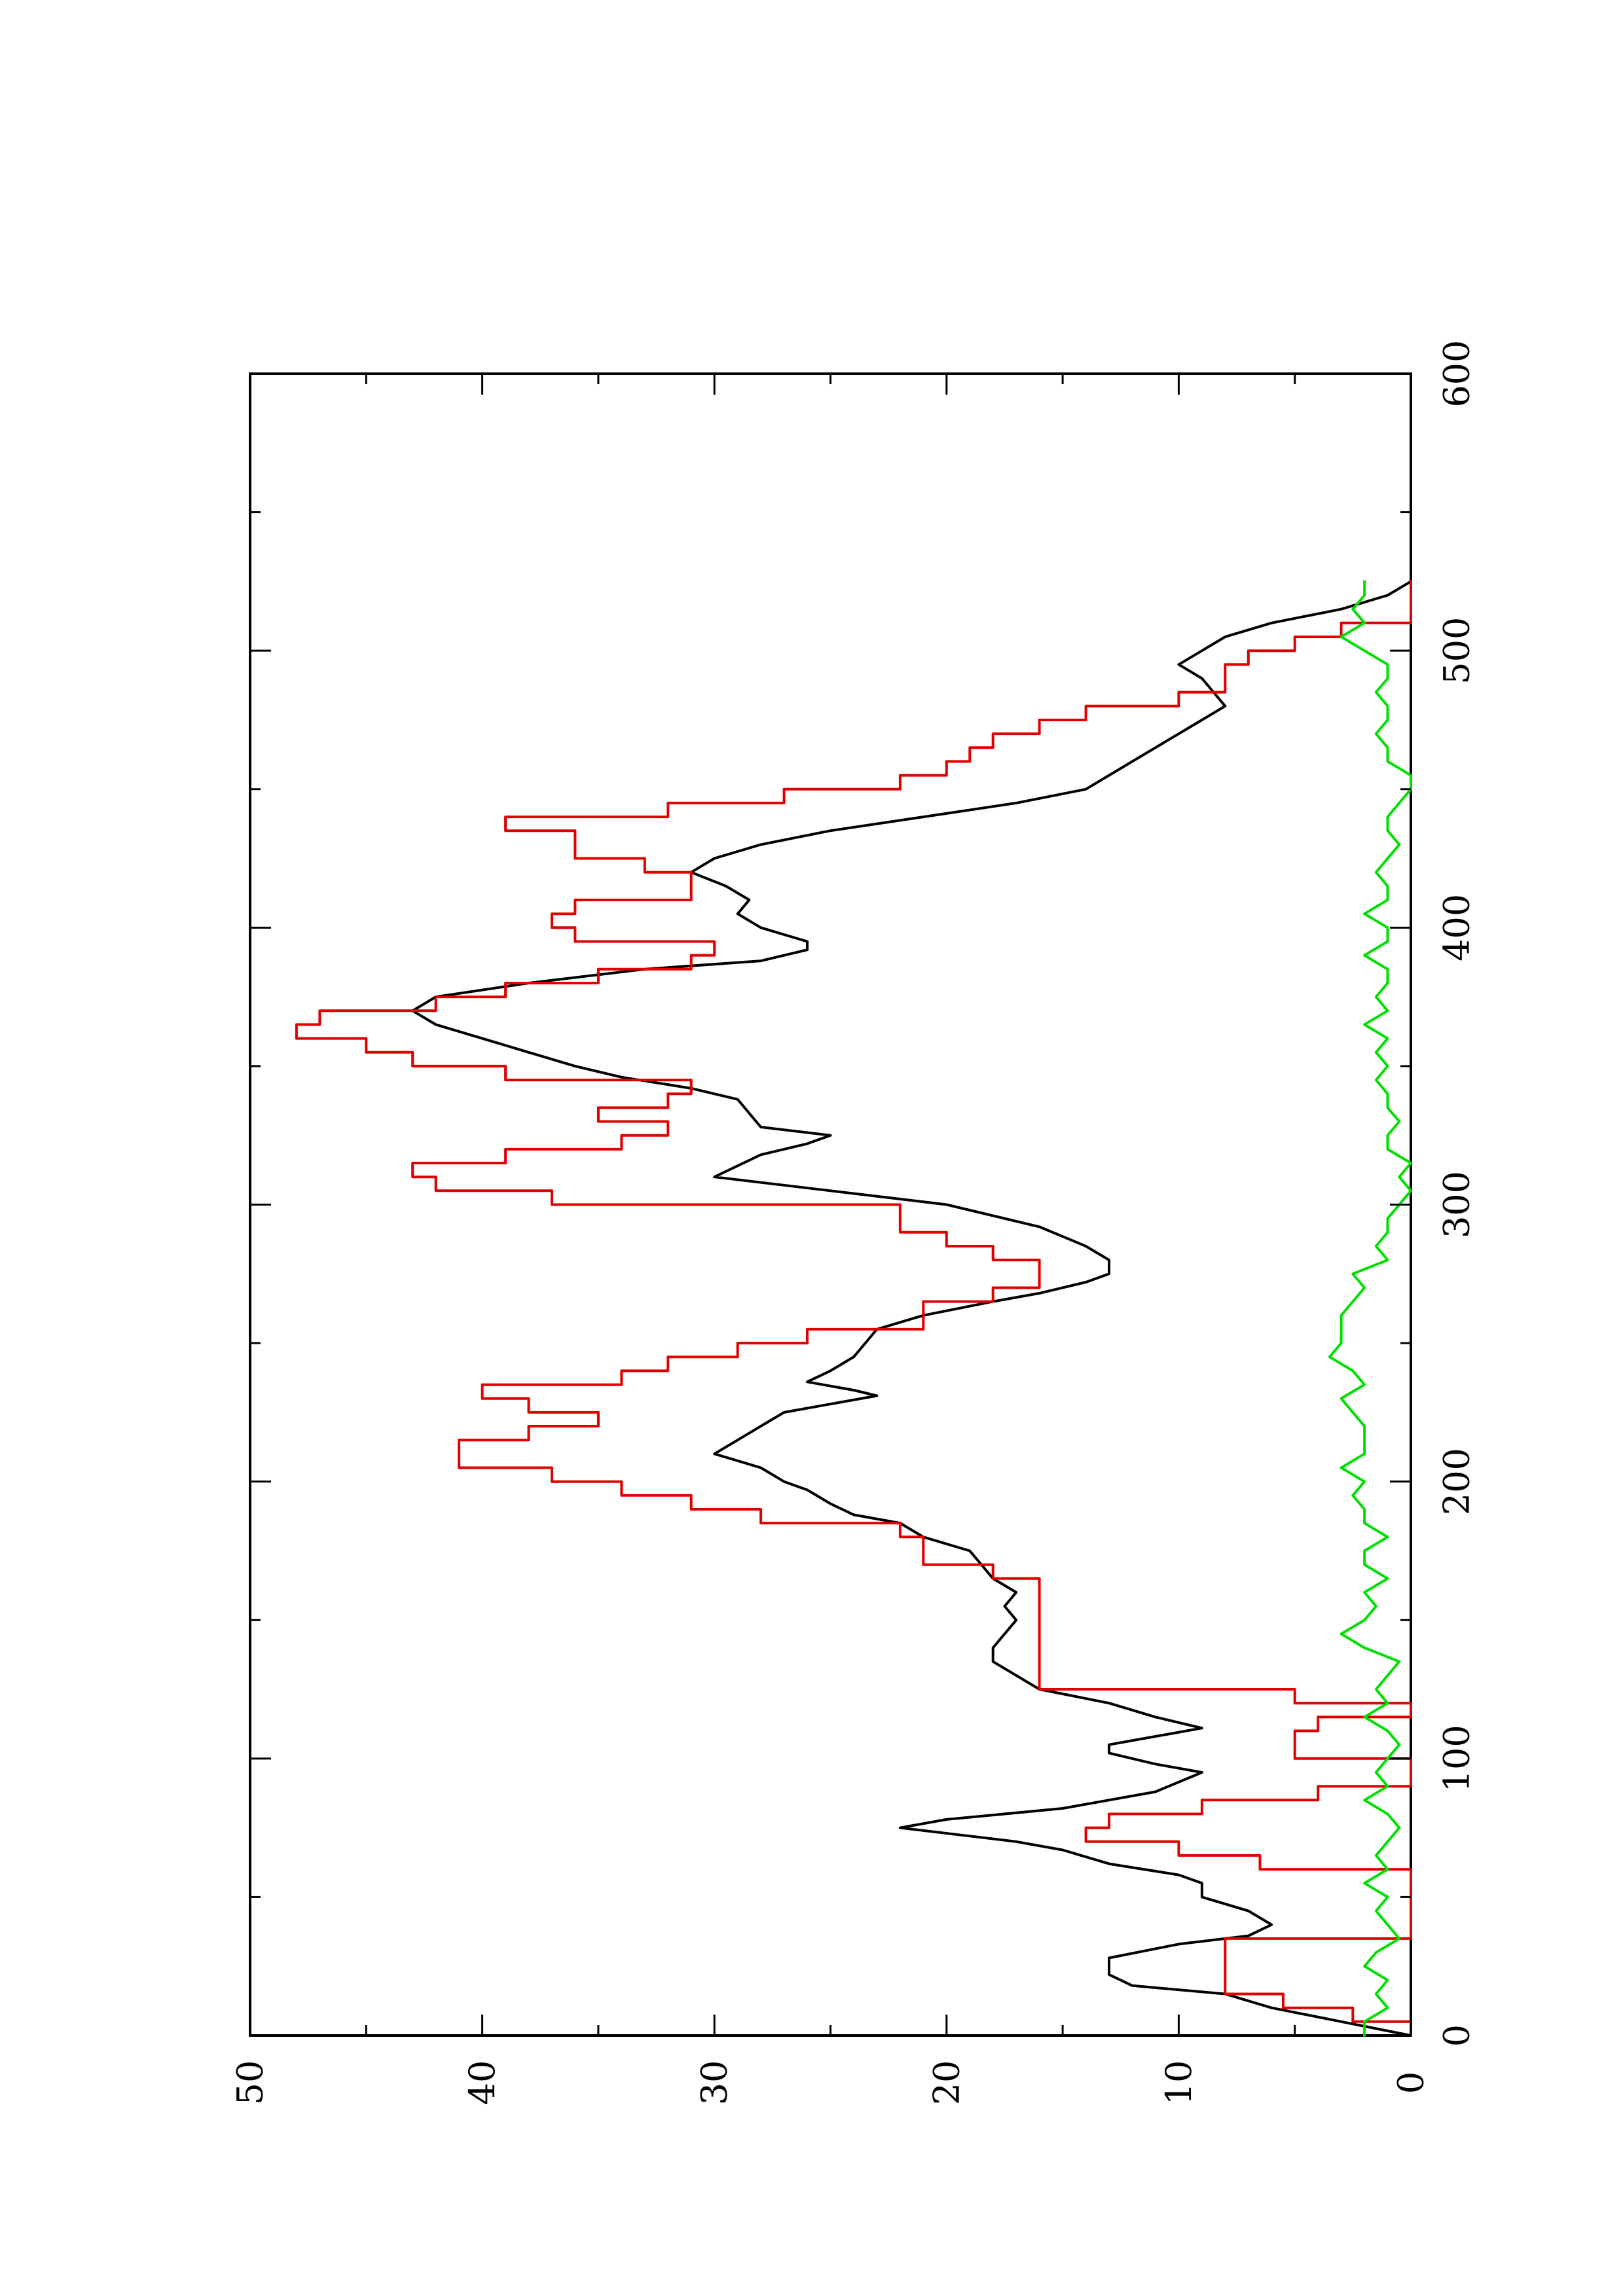  Describe the element at coordinates (714, 2083) in the screenshot. I see `y-tick-label: 30` at that location.